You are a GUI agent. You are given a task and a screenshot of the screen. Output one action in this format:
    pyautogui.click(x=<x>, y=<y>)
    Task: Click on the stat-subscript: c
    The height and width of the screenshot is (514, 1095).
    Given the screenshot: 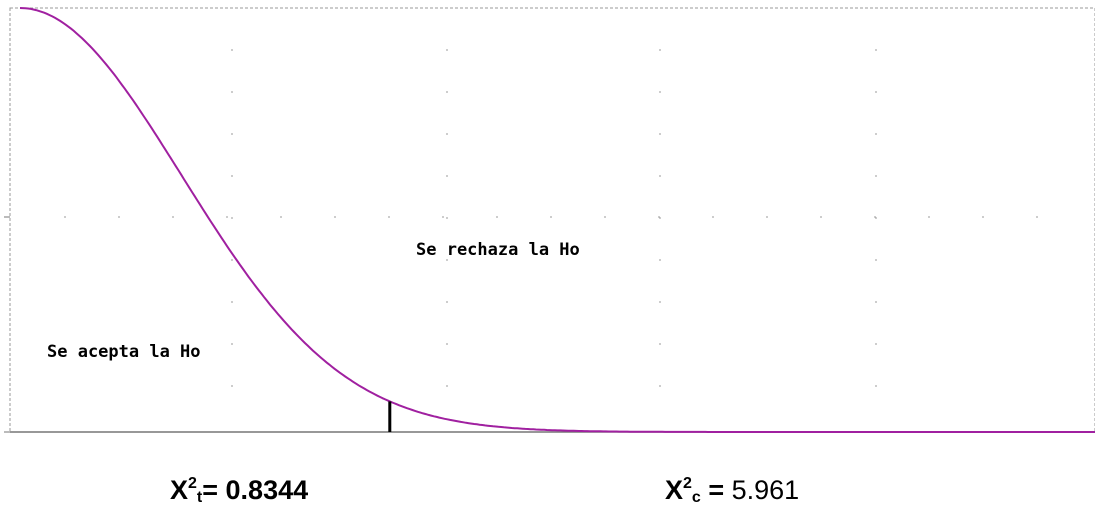 What is the action you would take?
    pyautogui.click(x=696, y=497)
    